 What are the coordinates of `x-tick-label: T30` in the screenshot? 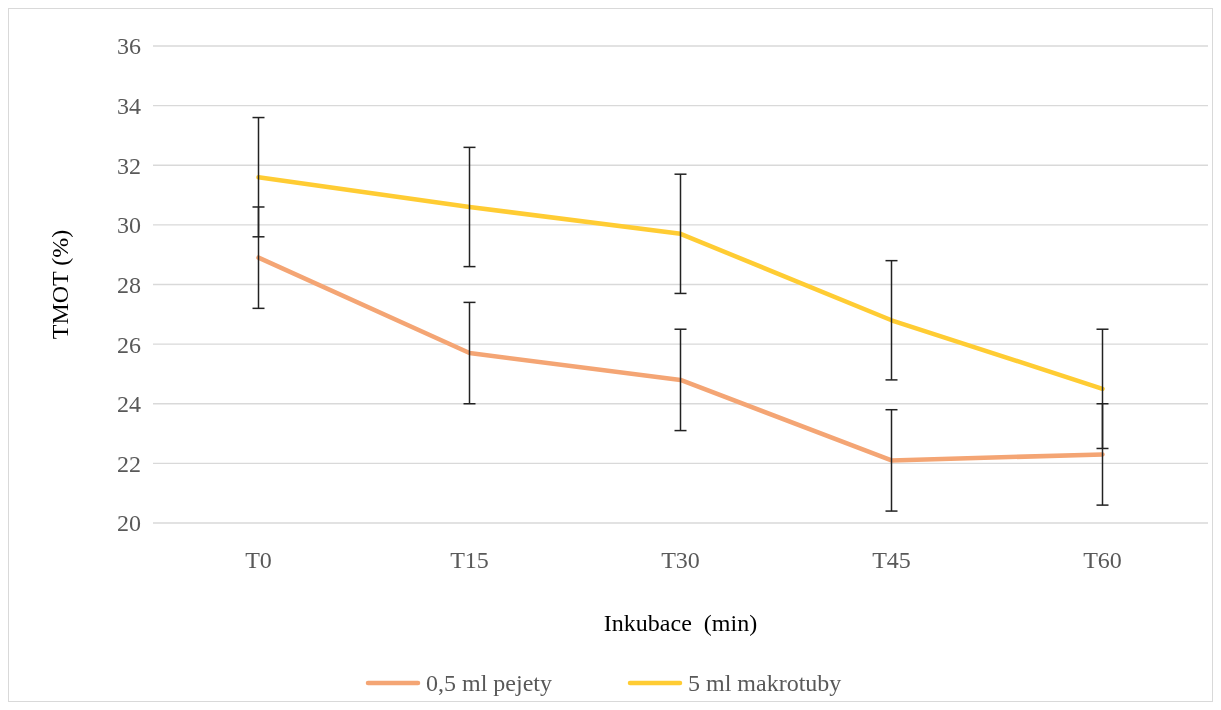 It's located at (680, 560).